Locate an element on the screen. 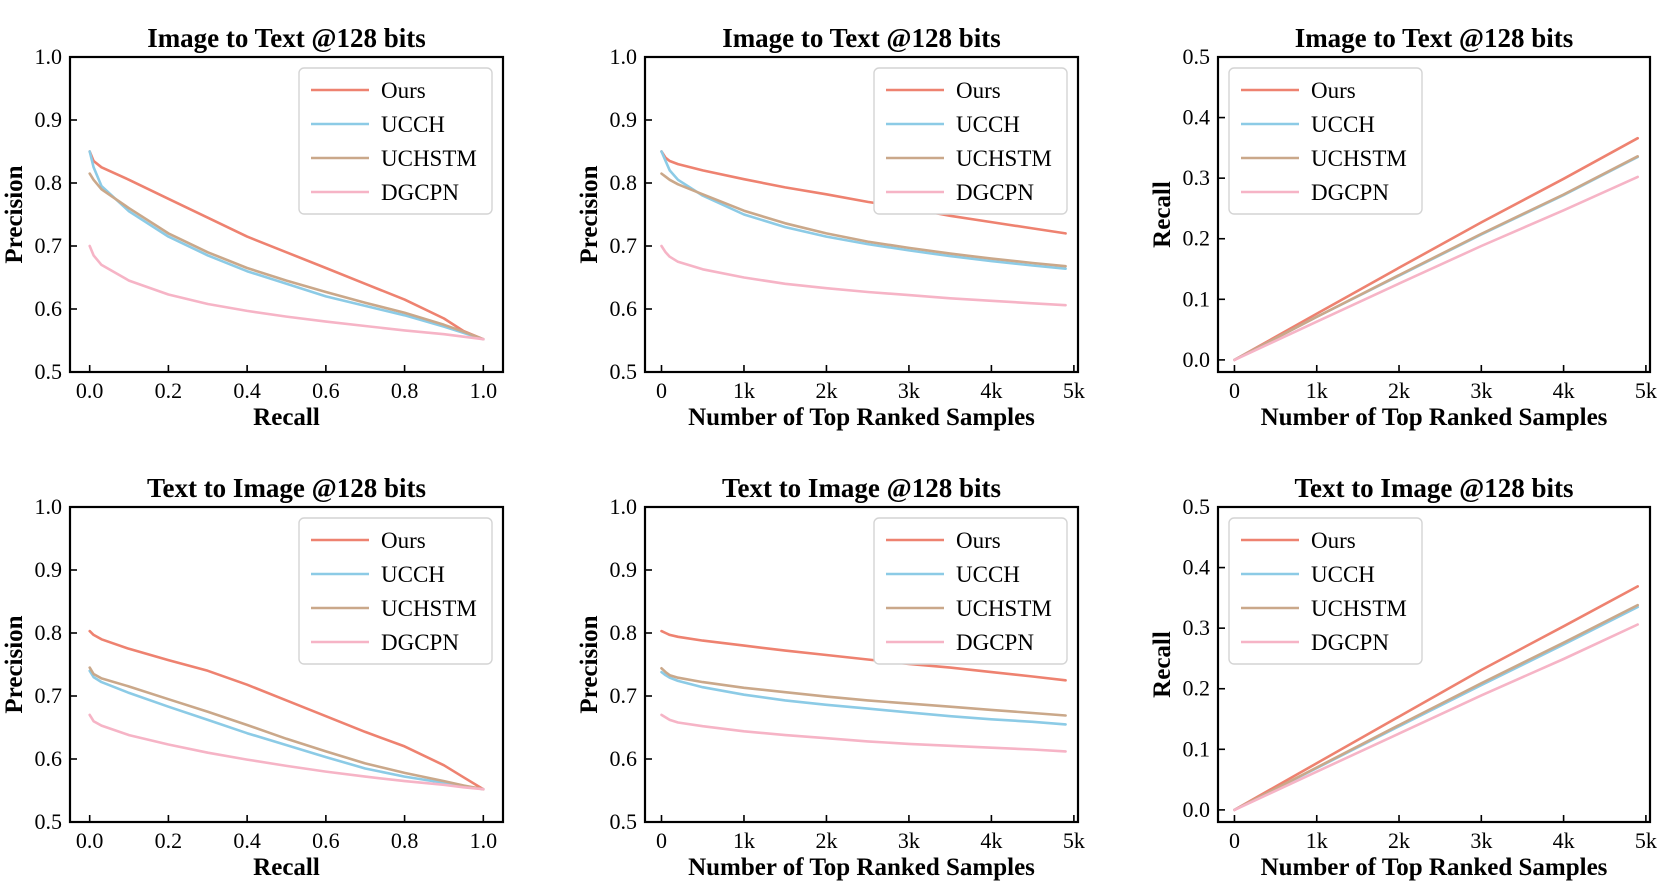 This screenshot has height=894, width=1660. y-tick-label: 0.7 is located at coordinates (624, 245).